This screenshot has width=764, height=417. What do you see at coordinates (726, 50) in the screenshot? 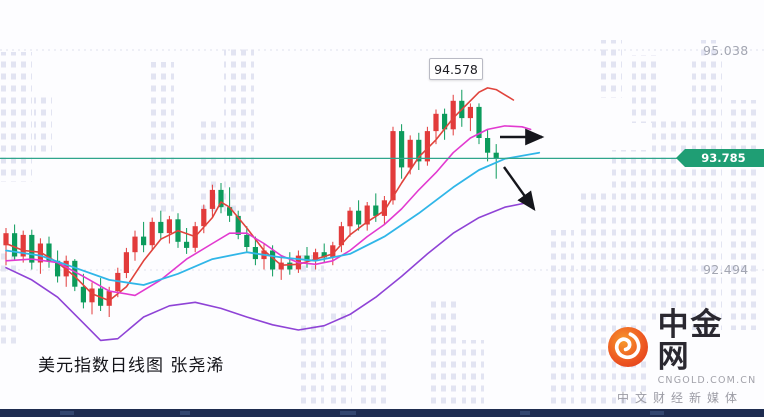
I see `y-axis-tick-upper: 95.038` at bounding box center [726, 50].